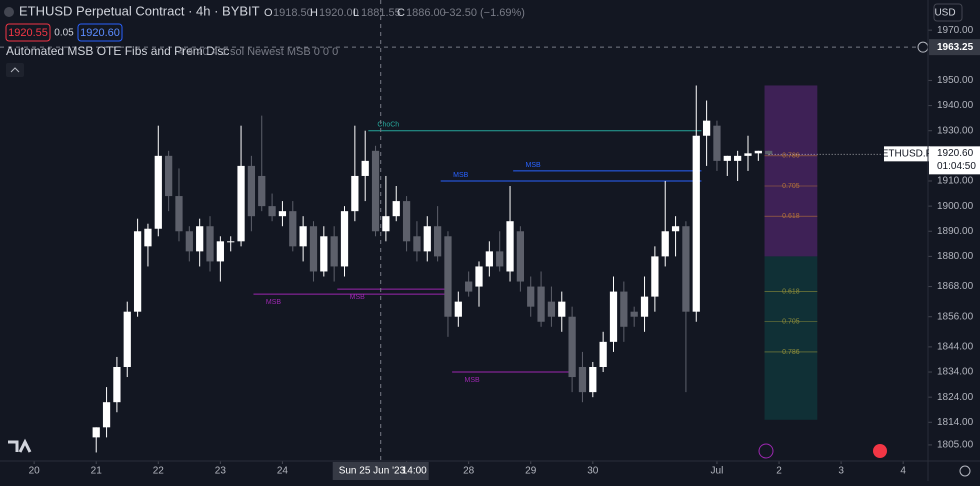 The height and width of the screenshot is (486, 980). Describe the element at coordinates (907, 154) in the screenshot. I see `symbol-tag-box` at that location.